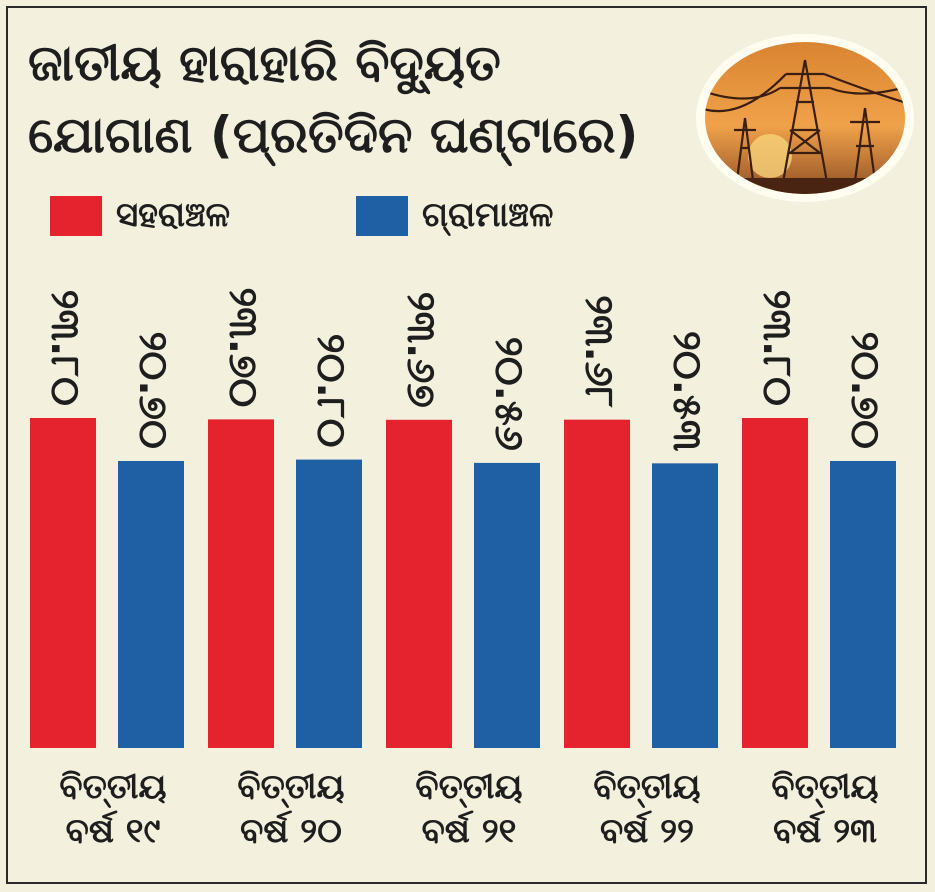  I want to click on data-label-urban-3: ୨୩.୬୮, so click(599, 352).